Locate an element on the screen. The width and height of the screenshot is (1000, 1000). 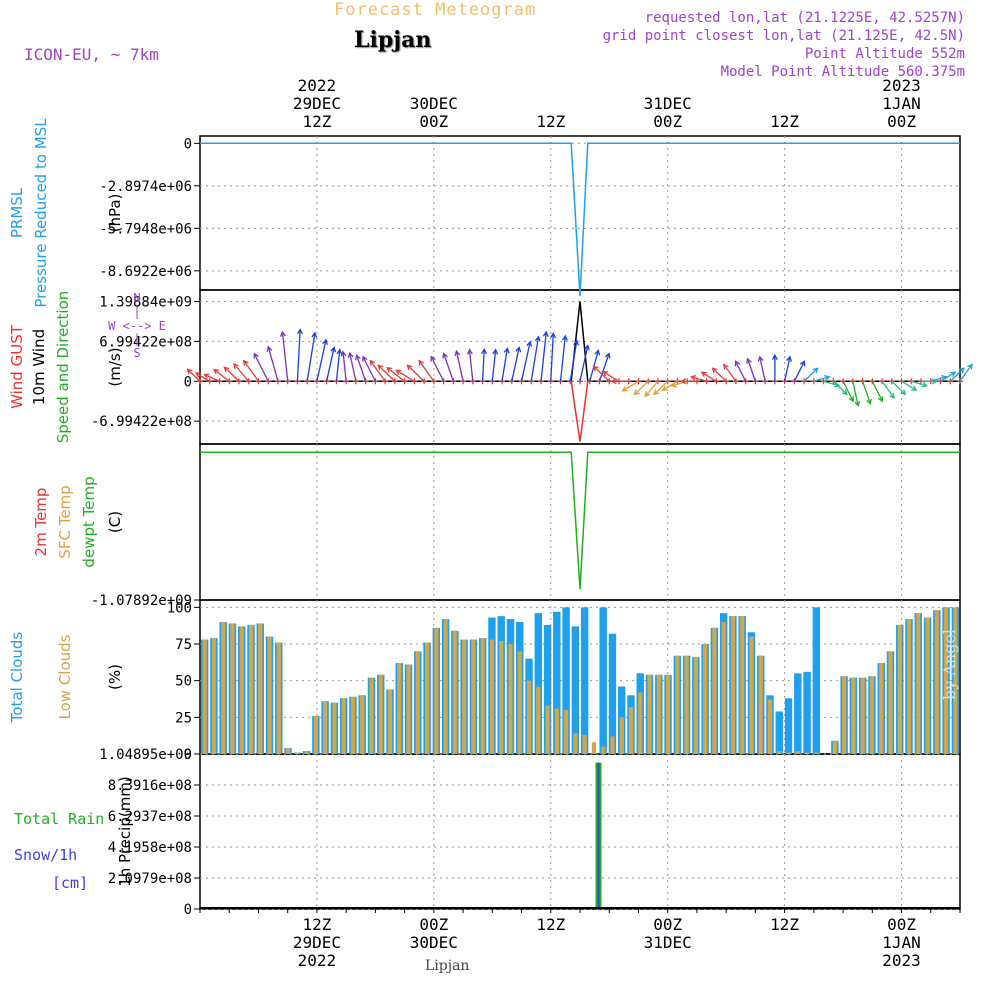
bottom-time-label: 2023 is located at coordinates (901, 960).